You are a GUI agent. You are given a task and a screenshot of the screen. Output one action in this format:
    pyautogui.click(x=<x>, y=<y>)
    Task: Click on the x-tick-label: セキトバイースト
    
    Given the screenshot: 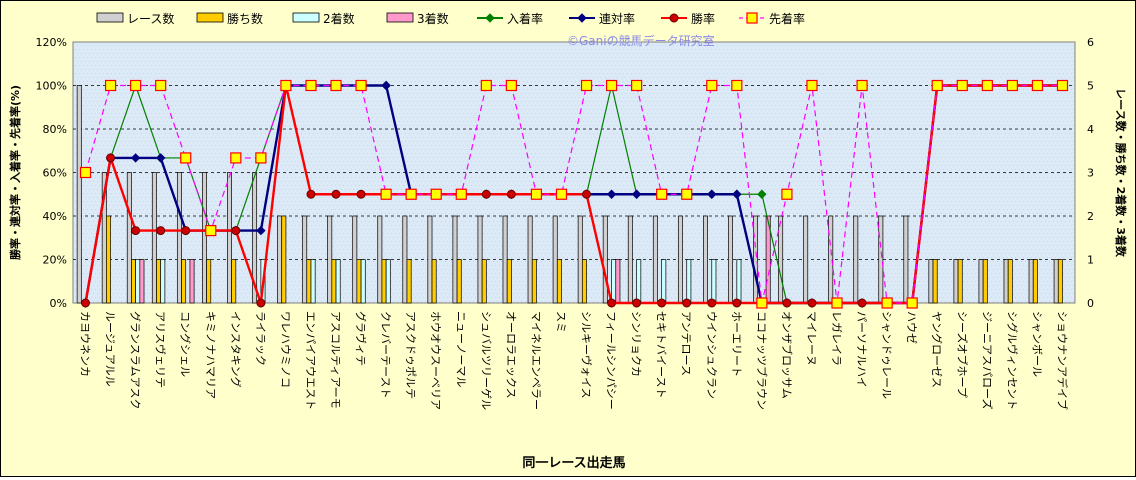 What is the action you would take?
    pyautogui.click(x=661, y=354)
    